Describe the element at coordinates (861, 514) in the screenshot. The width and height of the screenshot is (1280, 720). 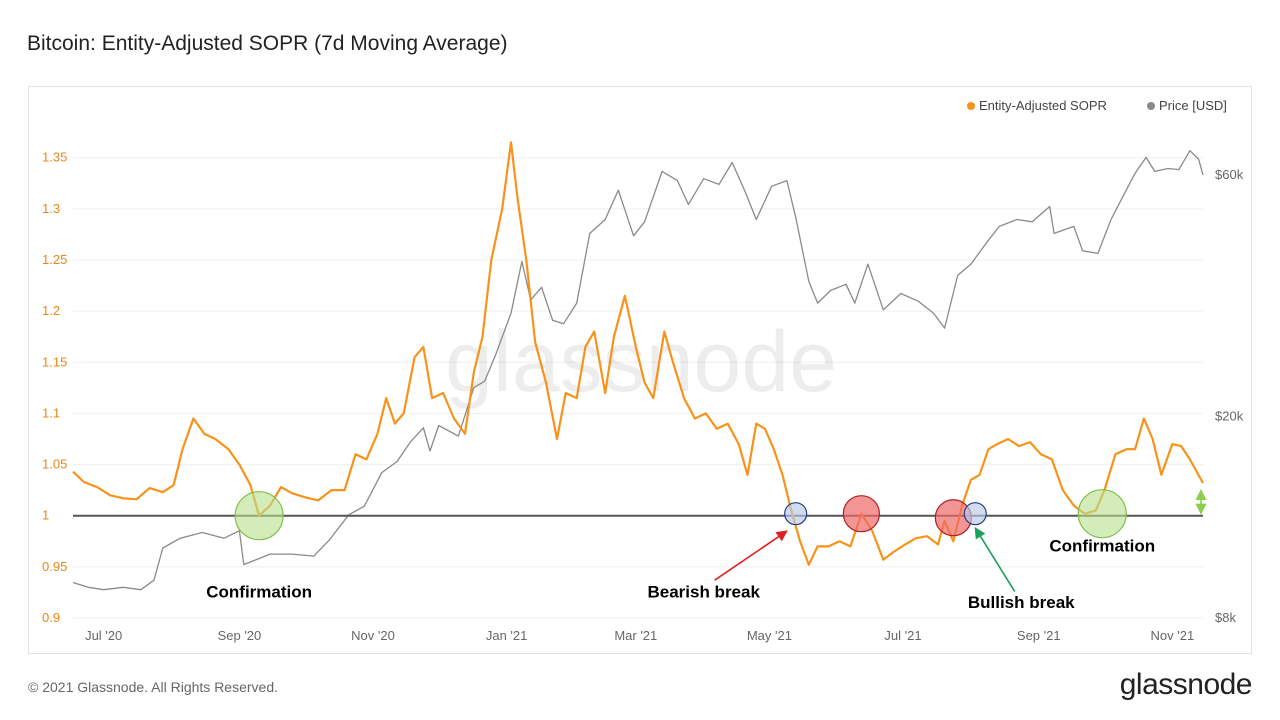
I see `annotation-circle-red` at that location.